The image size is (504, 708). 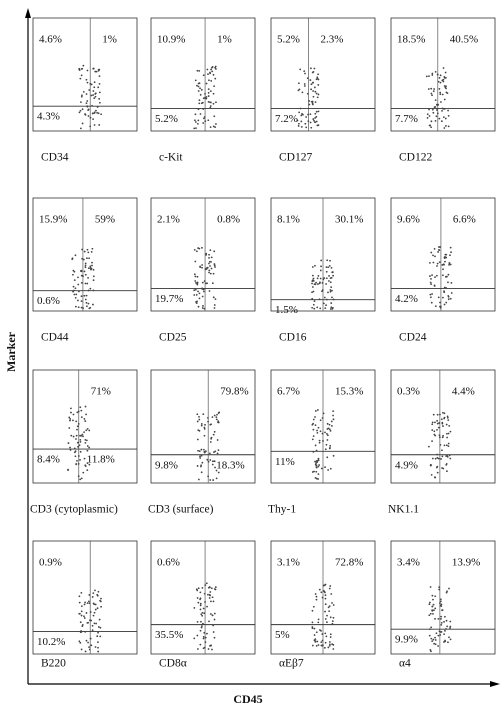 I want to click on panel: 18.5% 40.5% 7.7% CD122, so click(x=443, y=90).